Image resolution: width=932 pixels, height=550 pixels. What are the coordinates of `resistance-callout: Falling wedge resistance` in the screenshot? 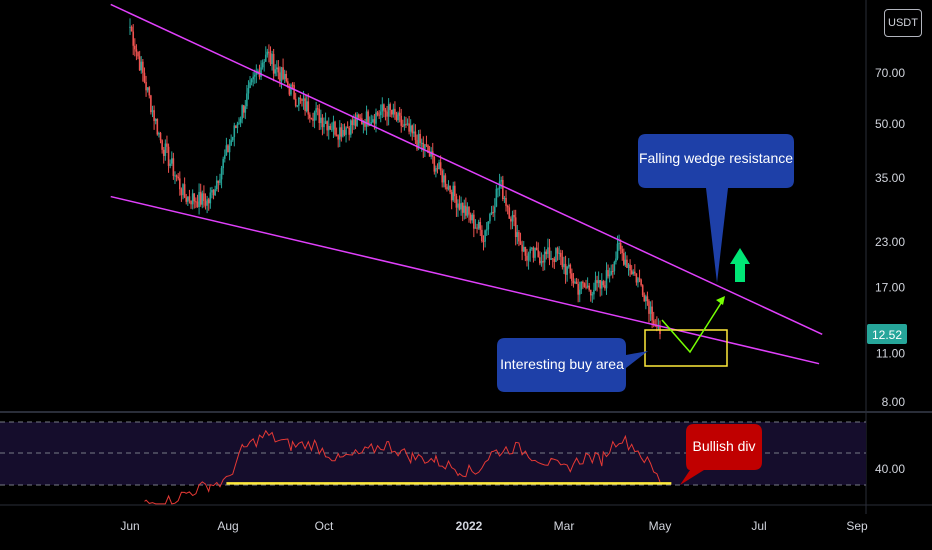 It's located at (716, 208).